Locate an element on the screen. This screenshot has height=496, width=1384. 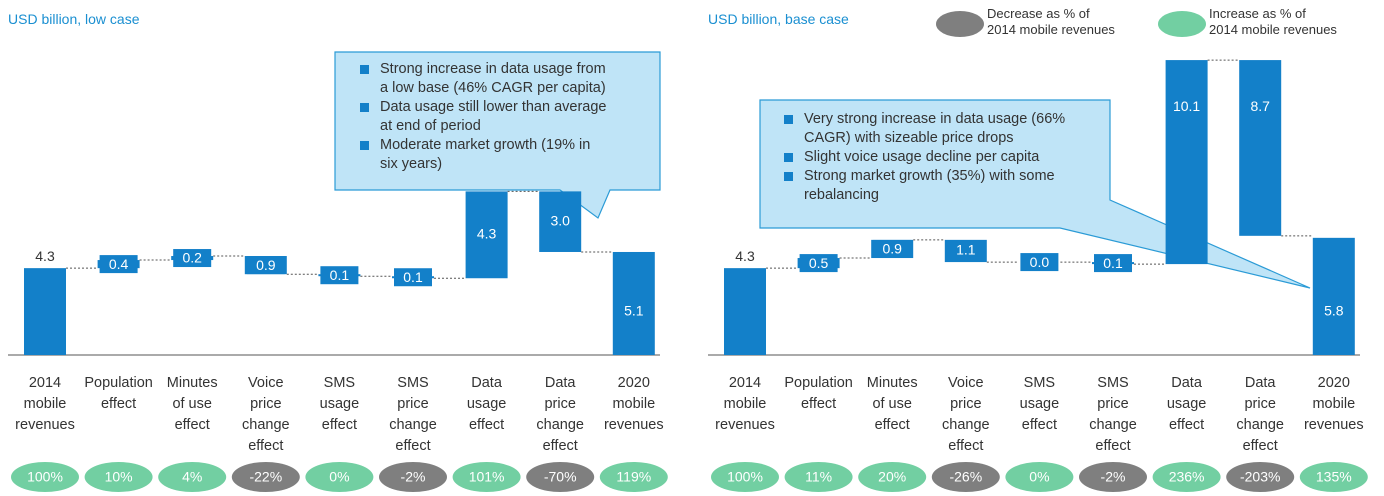
value-label: 0.5 is located at coordinates (819, 263).